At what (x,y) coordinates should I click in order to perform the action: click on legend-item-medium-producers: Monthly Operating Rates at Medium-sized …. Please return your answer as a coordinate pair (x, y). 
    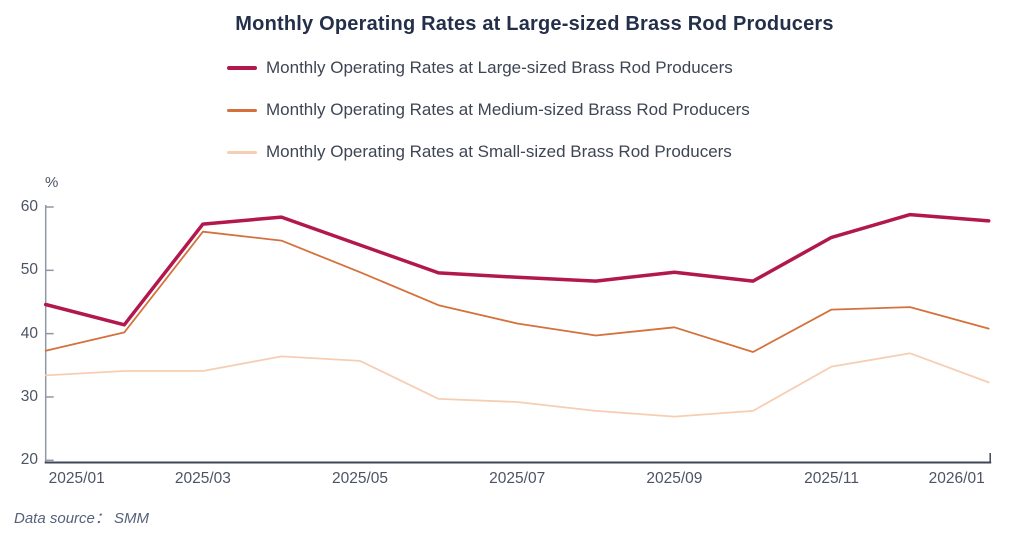
    Looking at the image, I should click on (488, 110).